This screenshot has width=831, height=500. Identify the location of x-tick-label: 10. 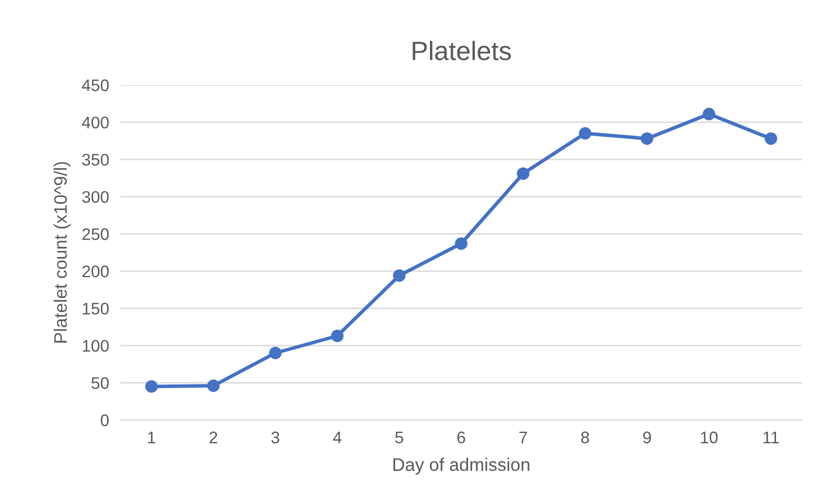
(709, 438).